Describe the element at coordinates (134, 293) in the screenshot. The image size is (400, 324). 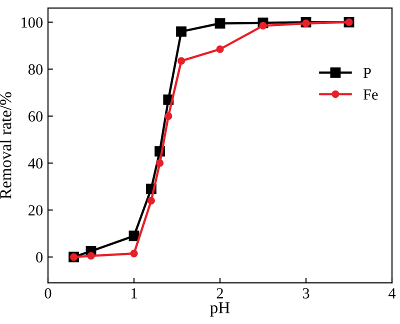
I see `x-tick-label: 1` at that location.